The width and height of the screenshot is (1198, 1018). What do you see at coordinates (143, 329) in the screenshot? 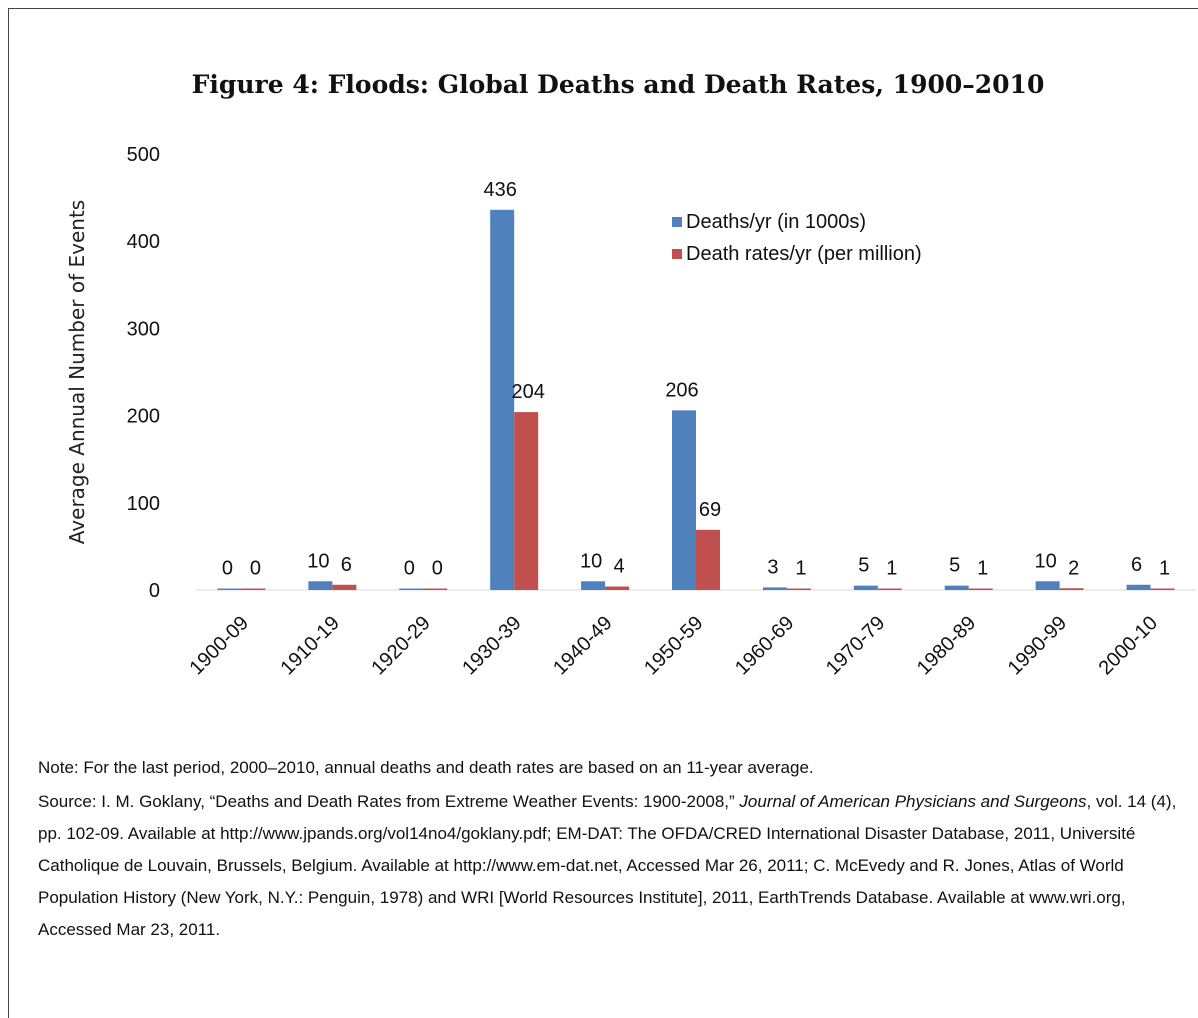
I see `y-tick-label: 300` at bounding box center [143, 329].